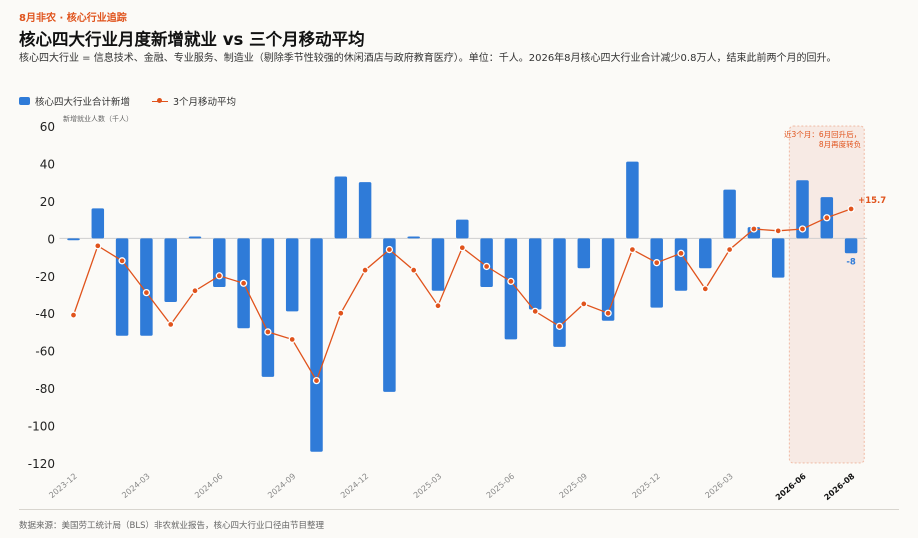  What do you see at coordinates (45, 277) in the screenshot?
I see `y-tick-label: -20` at bounding box center [45, 277].